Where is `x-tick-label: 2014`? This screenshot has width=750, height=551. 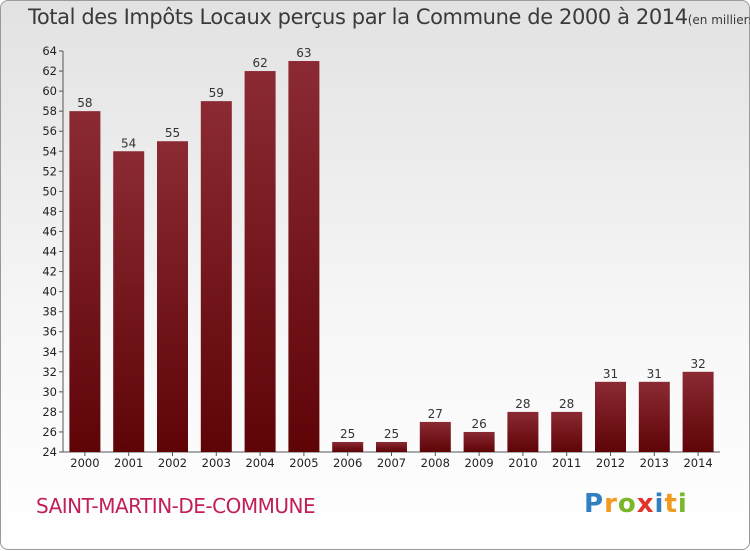
x-tick-label: 2014 is located at coordinates (697, 463).